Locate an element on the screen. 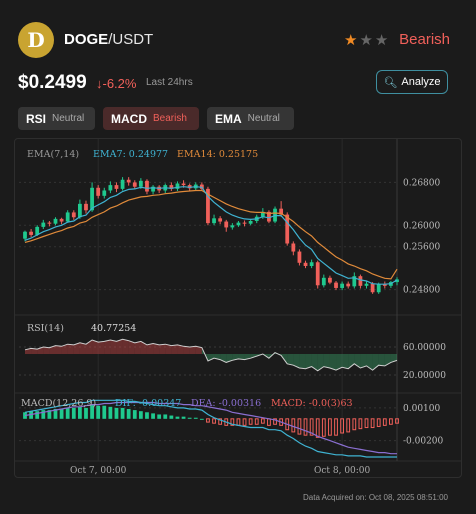 This screenshot has height=514, width=476. price-tick-label: 0.25600 is located at coordinates (421, 248).